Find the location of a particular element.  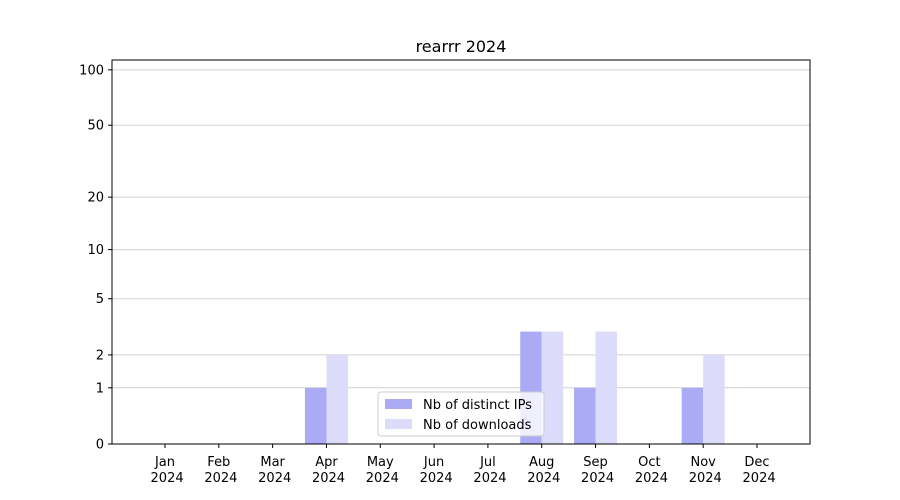

x-tick-label: Sep 2024 is located at coordinates (595, 470).